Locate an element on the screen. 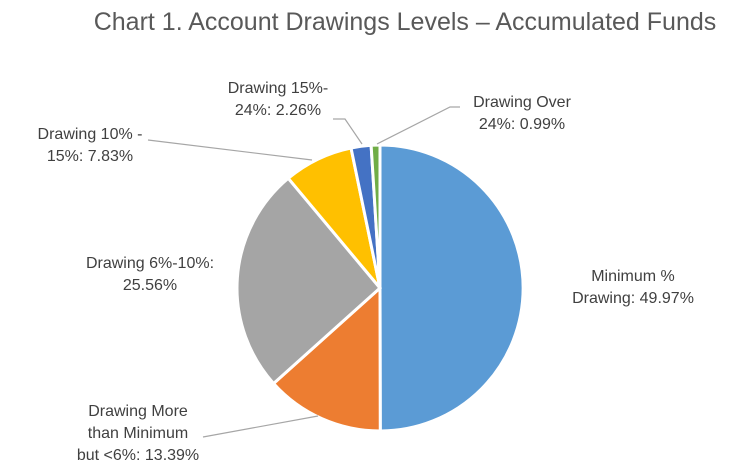  data-label-10-15: Drawing 10% - 15%: 7.83% is located at coordinates (90, 145).